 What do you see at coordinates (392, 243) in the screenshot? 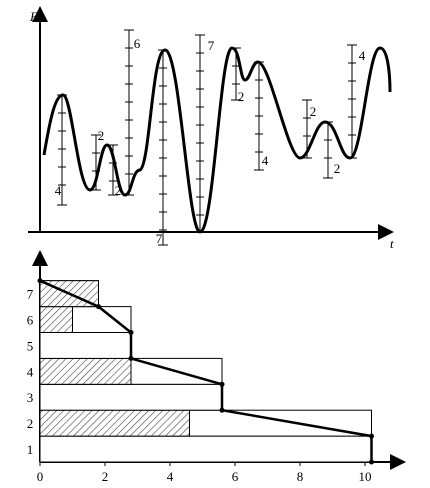
I see `x-label: t` at bounding box center [392, 243].